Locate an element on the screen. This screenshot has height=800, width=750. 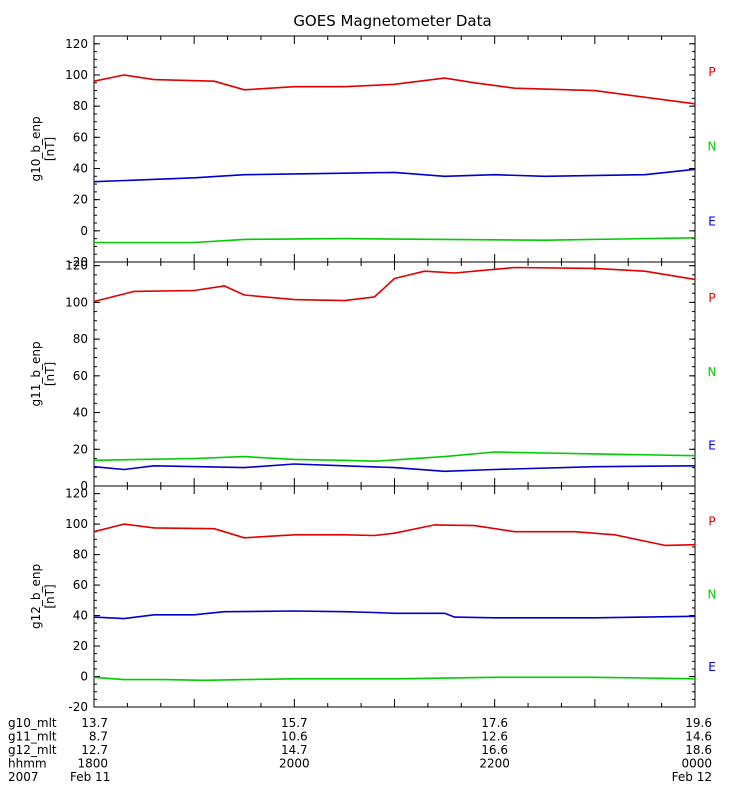
time-axis-value: 2000 is located at coordinates (294, 764).